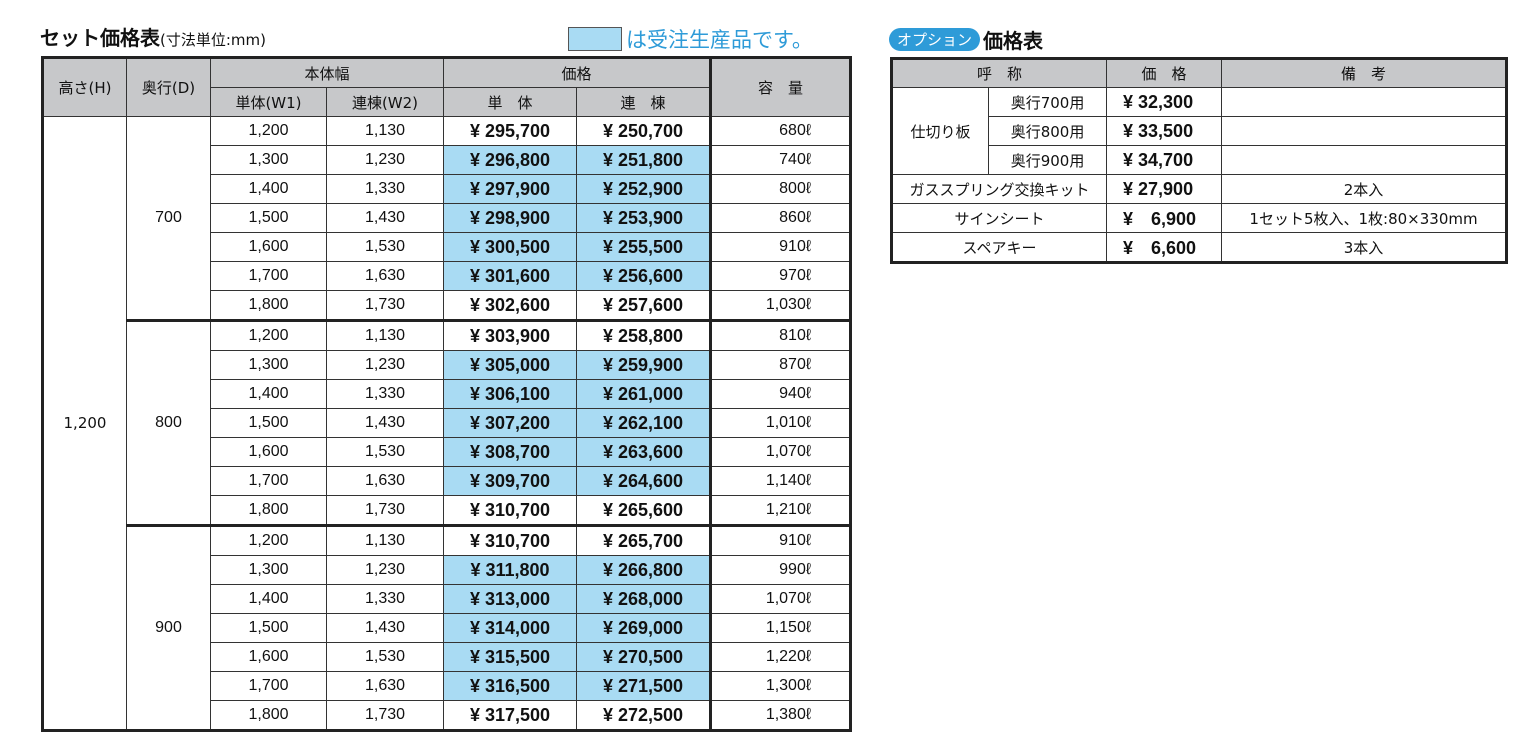 The height and width of the screenshot is (750, 1520). What do you see at coordinates (780, 365) in the screenshot?
I see `capacity-cell: 870ℓ` at bounding box center [780, 365].